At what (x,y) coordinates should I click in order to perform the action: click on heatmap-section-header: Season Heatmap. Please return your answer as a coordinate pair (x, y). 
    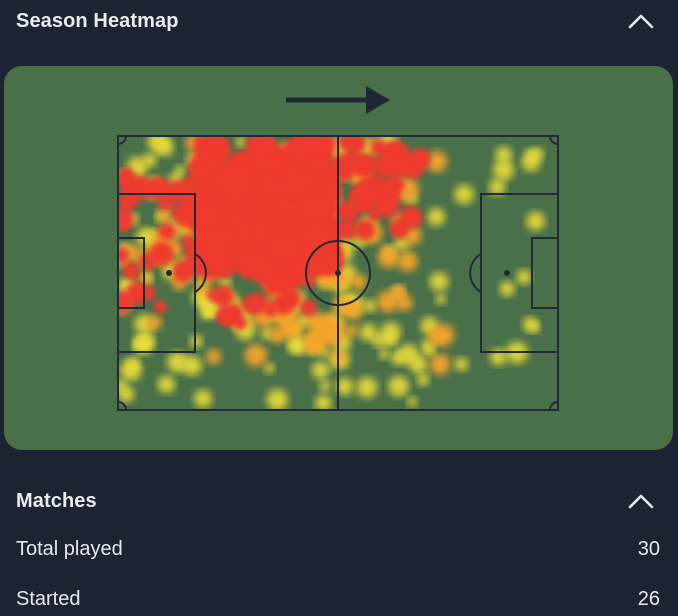
    Looking at the image, I should click on (339, 22).